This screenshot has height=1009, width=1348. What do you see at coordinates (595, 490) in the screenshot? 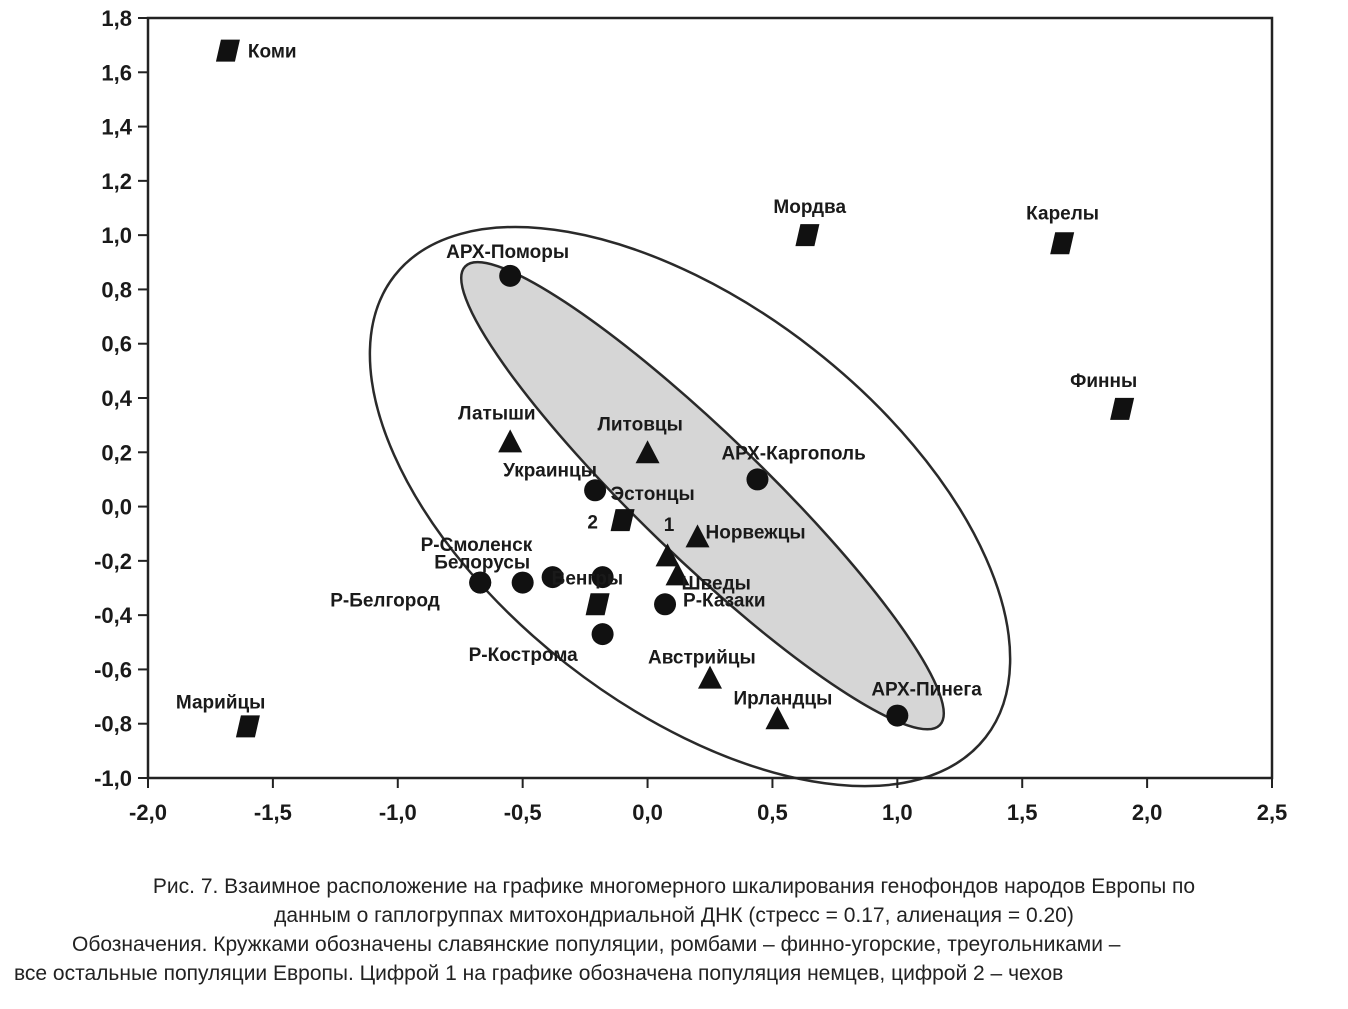
I see `circle-украинцы-marker` at bounding box center [595, 490].